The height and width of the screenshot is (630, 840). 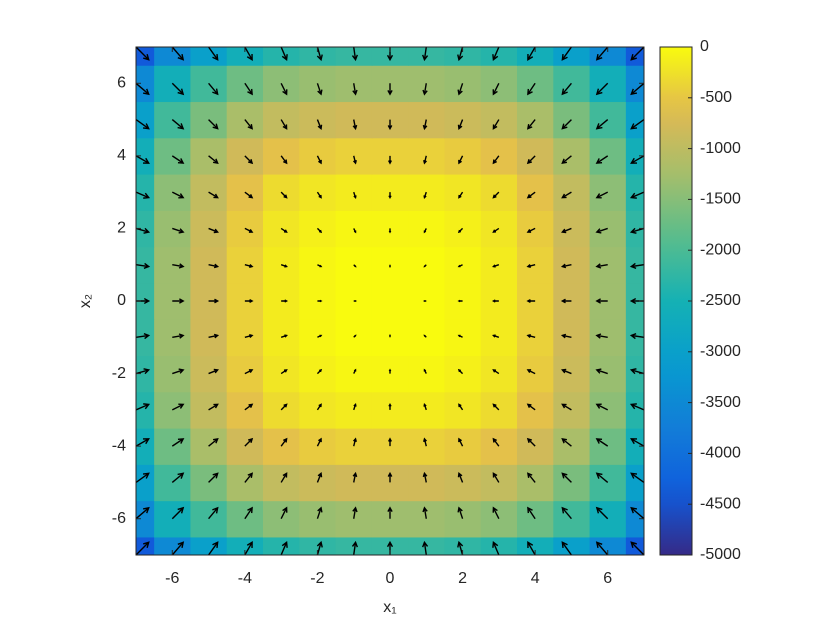 I want to click on x-tick-label: -4, so click(x=245, y=578).